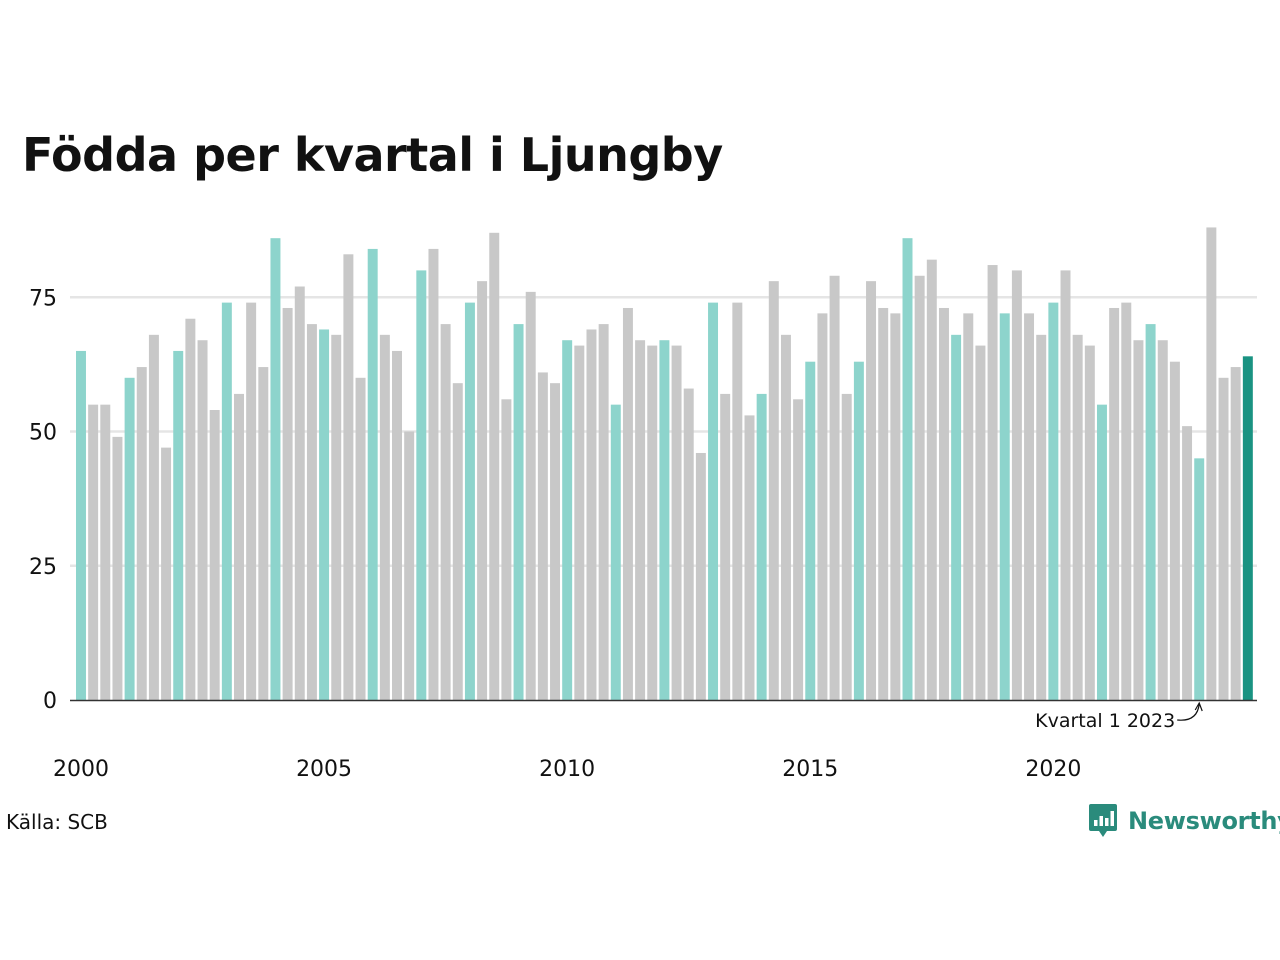 Image resolution: width=1280 pixels, height=960 pixels. What do you see at coordinates (810, 769) in the screenshot?
I see `x-tick-label: 2015` at bounding box center [810, 769].